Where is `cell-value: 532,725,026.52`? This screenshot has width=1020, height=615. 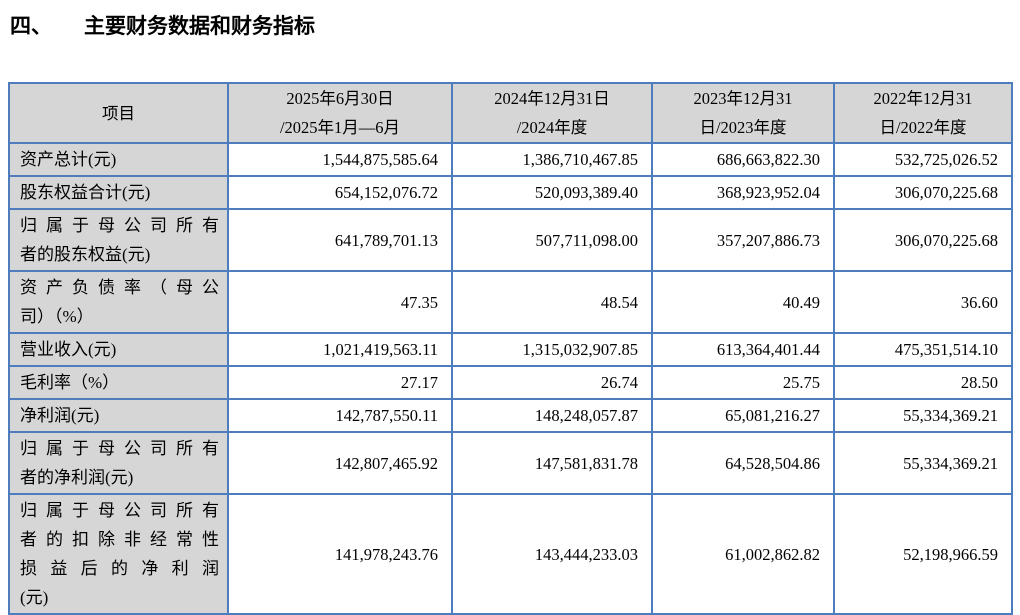 cell-value: 532,725,026.52 is located at coordinates (923, 159).